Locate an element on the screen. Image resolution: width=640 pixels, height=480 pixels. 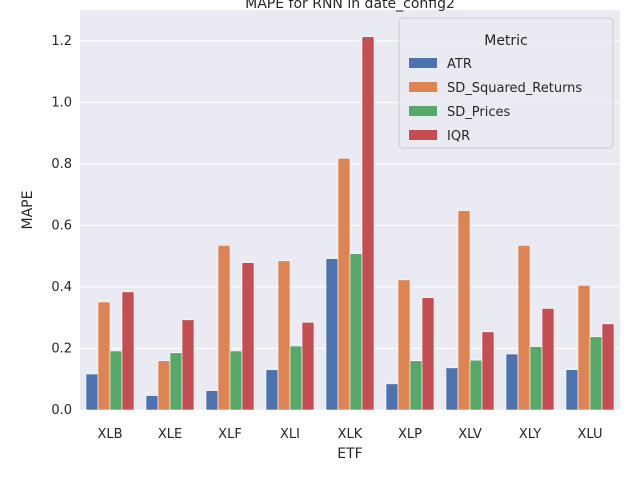
y-axis-ticks: 0.0 0.2 0.4 0.6 0.8 1.0 1.2 is located at coordinates (61, 226).